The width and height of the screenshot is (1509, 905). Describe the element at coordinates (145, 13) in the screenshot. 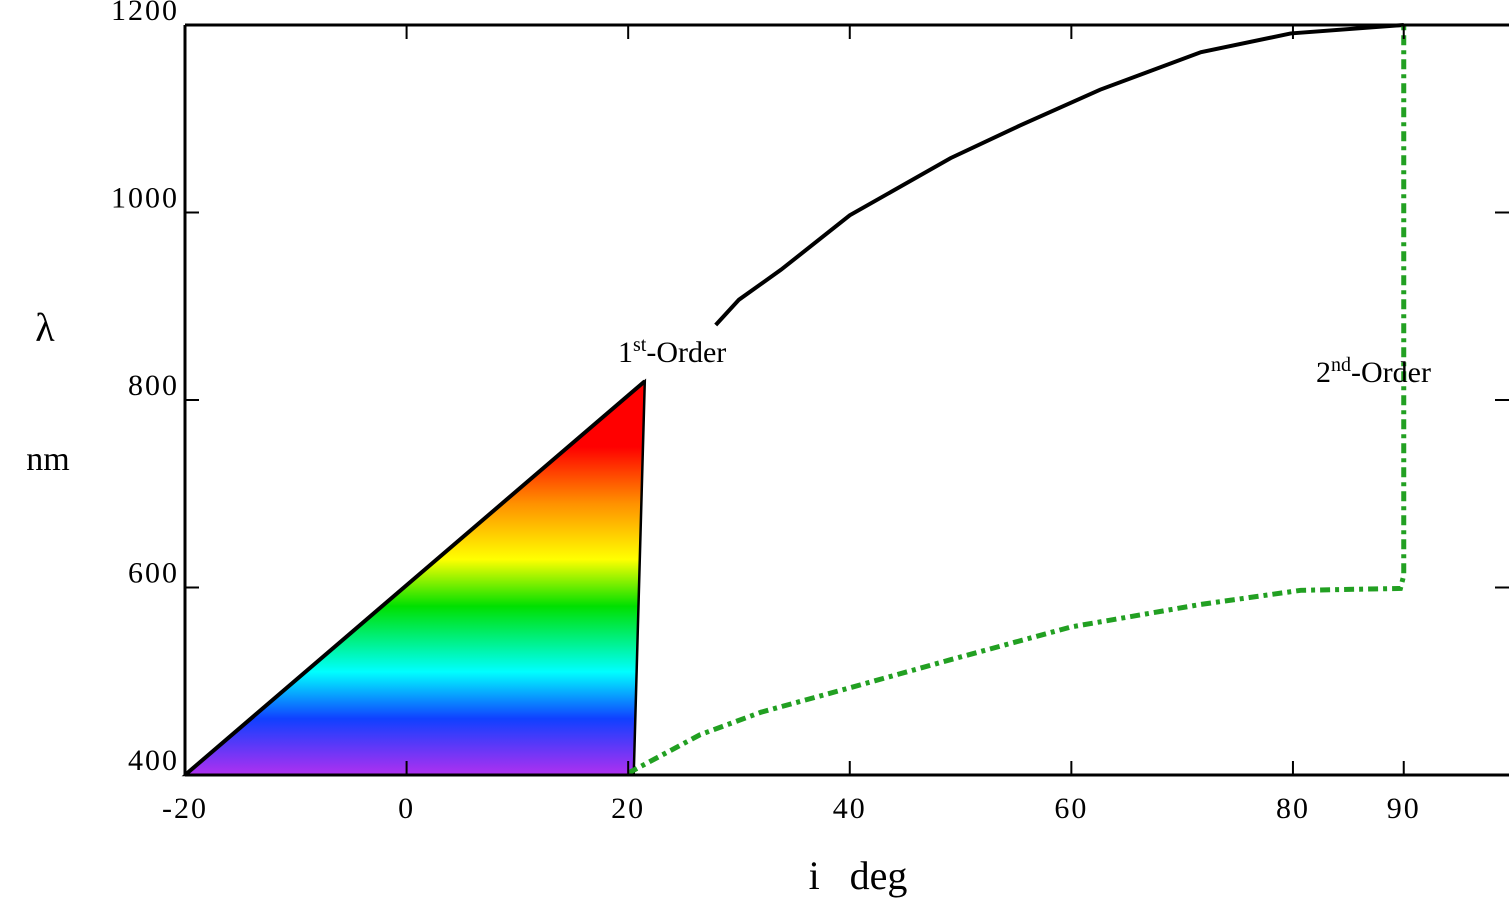

I see `y-tick-label: 1200` at that location.